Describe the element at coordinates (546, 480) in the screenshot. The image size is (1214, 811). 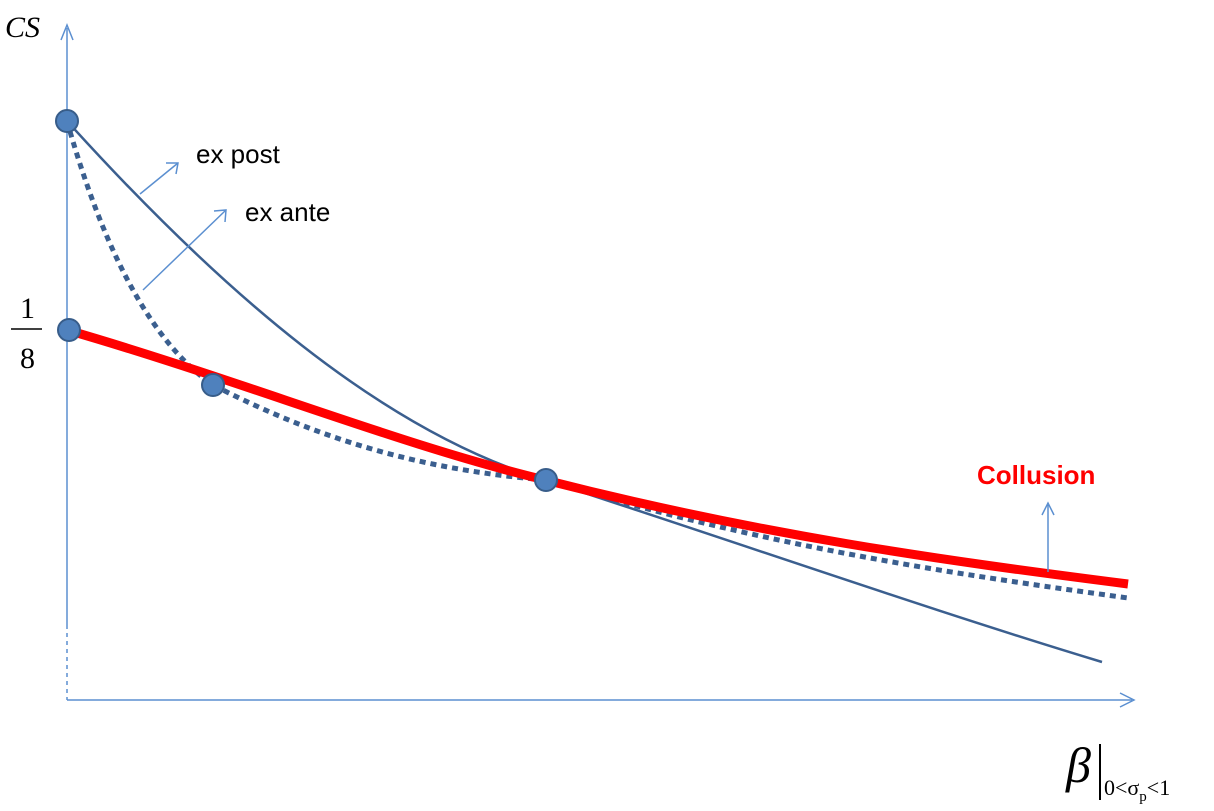
I see `marker-intersection` at that location.